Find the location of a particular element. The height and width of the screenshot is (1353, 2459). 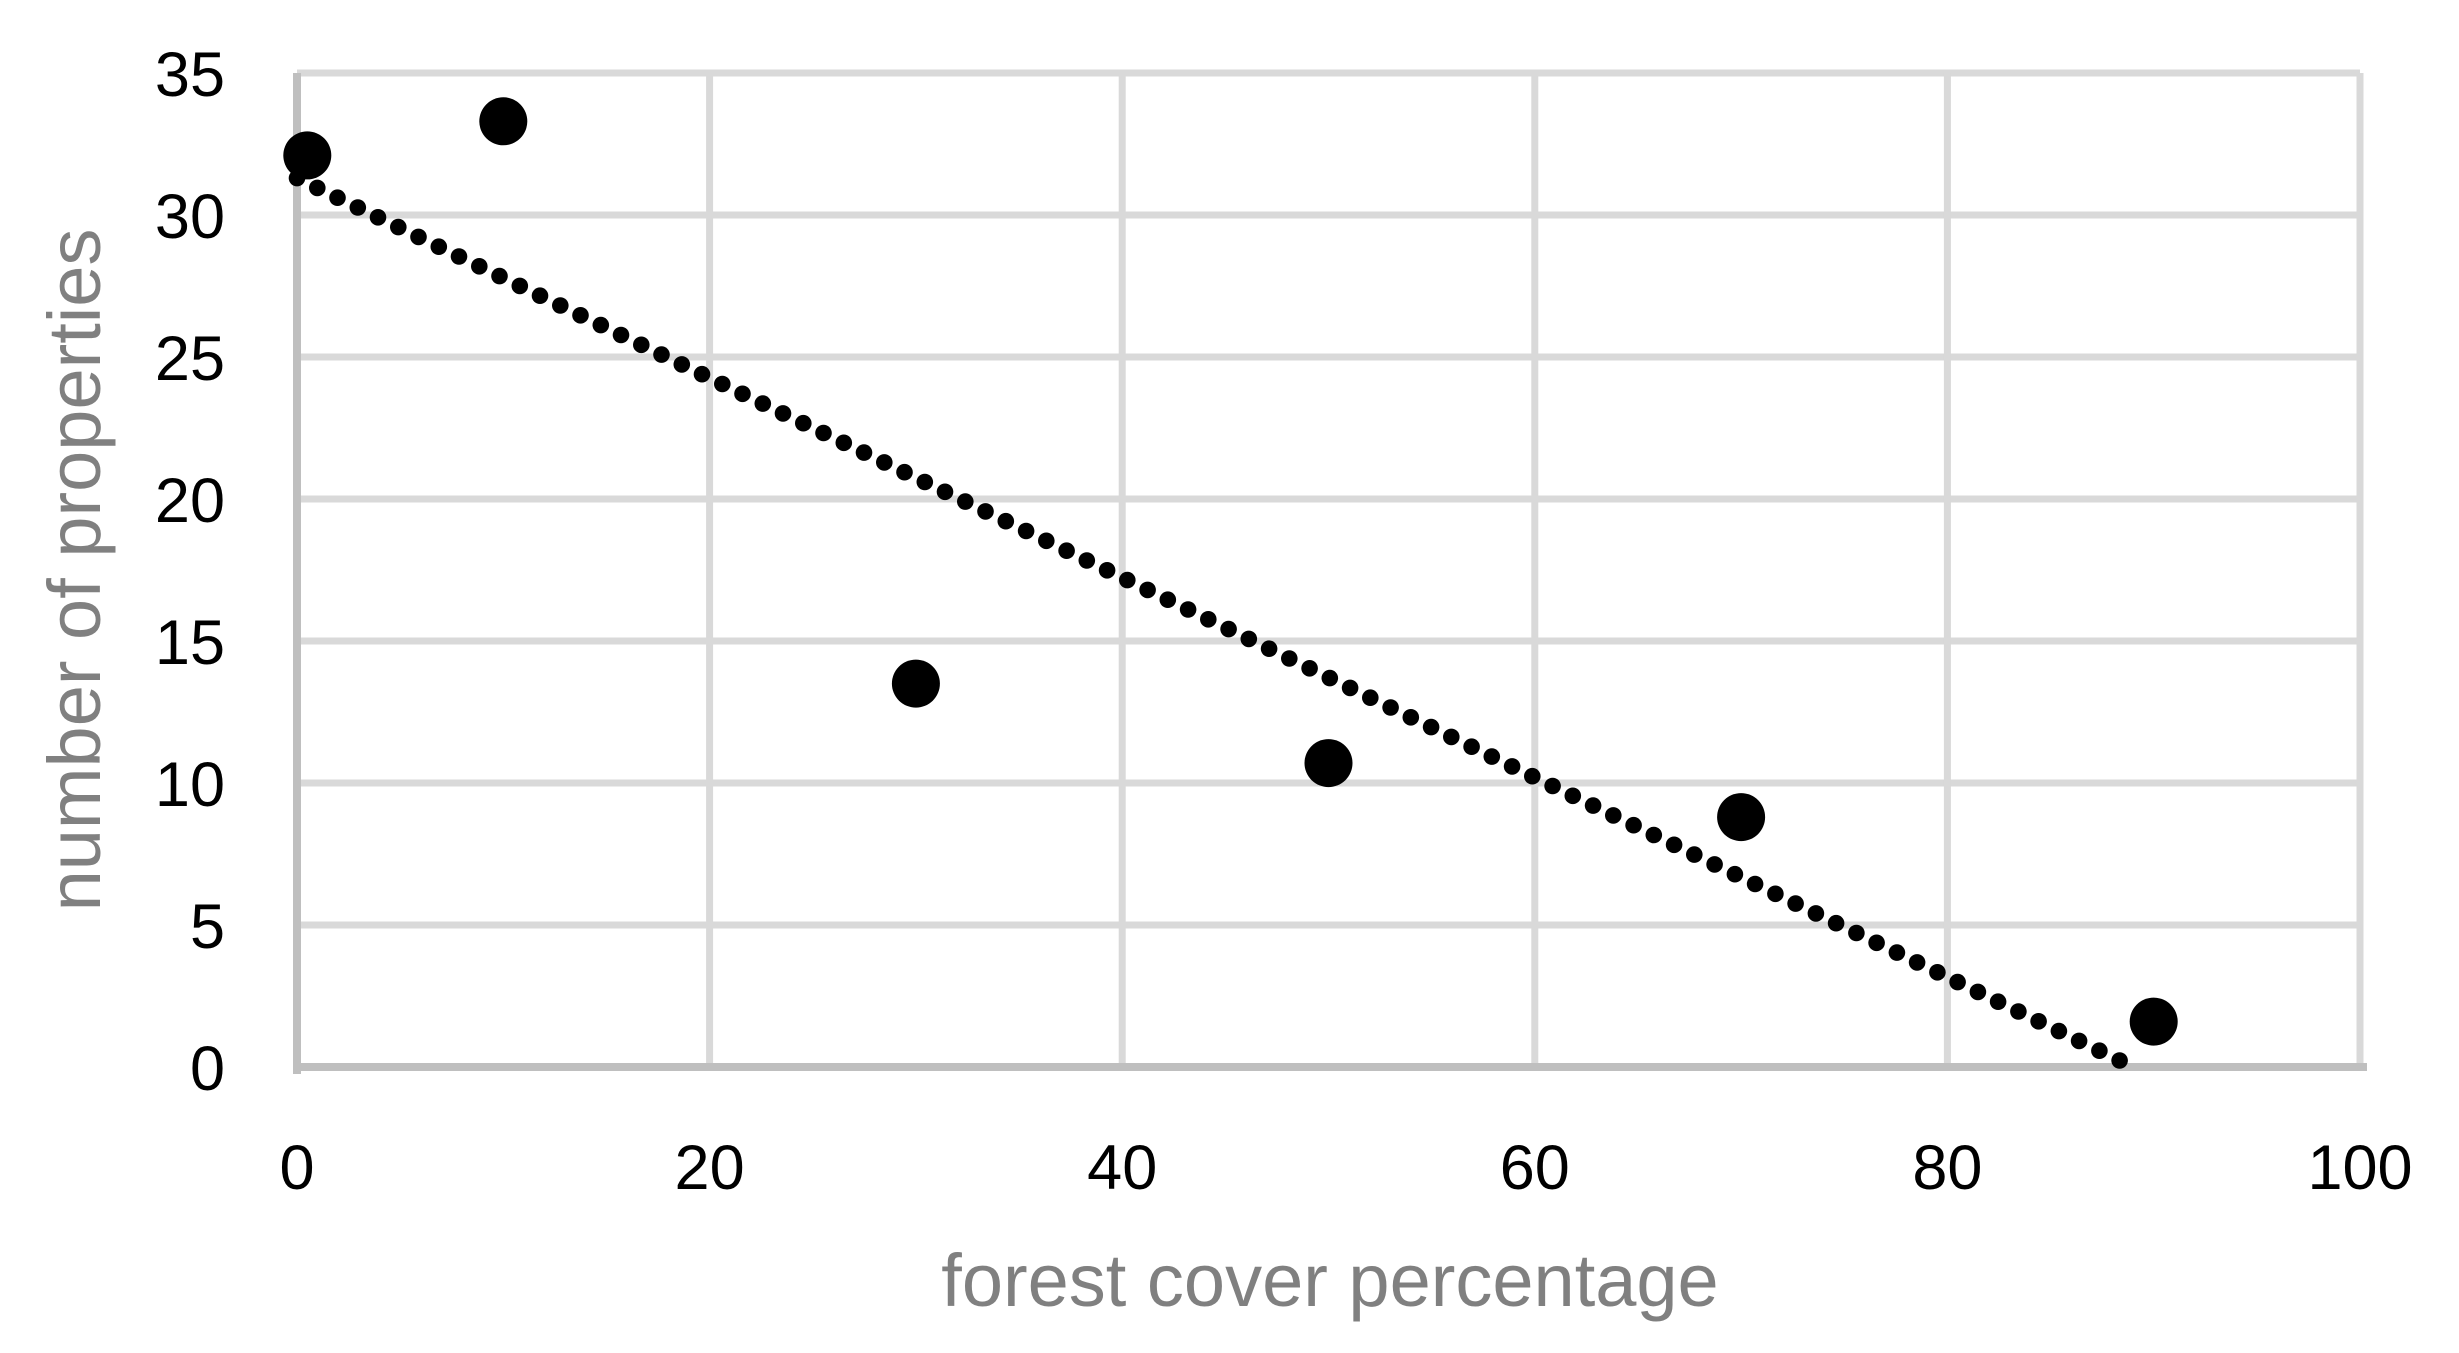

x-axis-title: forest cover percentage is located at coordinates (1329, 1280).